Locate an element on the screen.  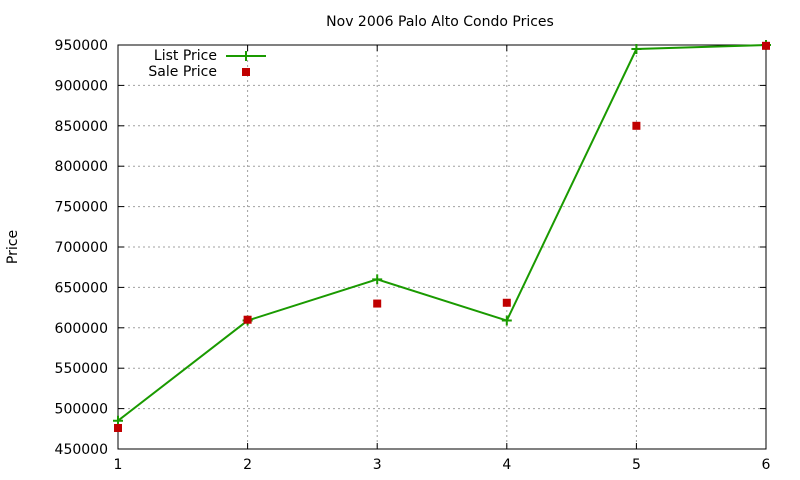
y-axis-label: Price is located at coordinates (13, 247).